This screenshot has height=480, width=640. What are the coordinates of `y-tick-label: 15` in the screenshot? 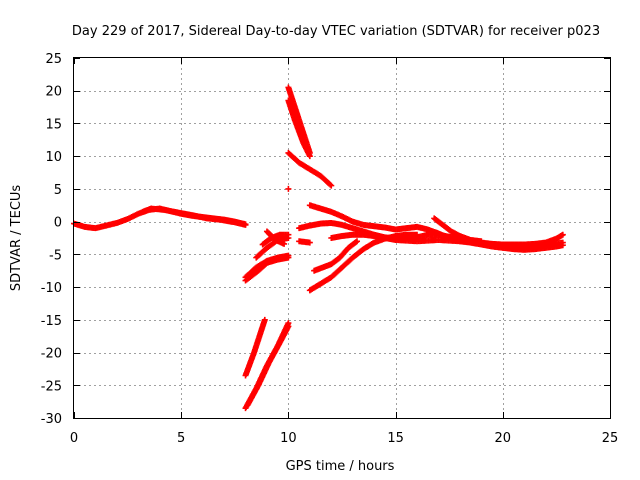 It's located at (53, 124).